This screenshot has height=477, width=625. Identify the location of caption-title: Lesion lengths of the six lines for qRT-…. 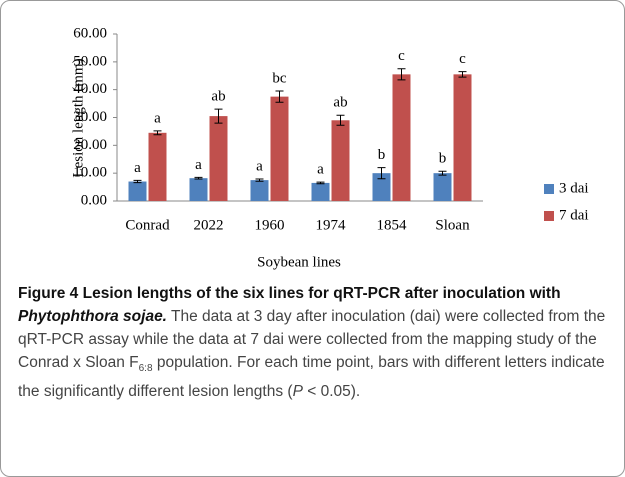
(321, 293).